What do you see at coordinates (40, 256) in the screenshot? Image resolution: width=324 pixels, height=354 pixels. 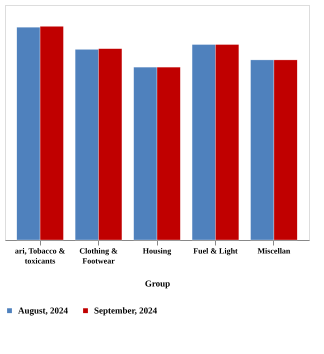 I see `x-tick-label: ari, Tobacco & toxicants` at bounding box center [40, 256].